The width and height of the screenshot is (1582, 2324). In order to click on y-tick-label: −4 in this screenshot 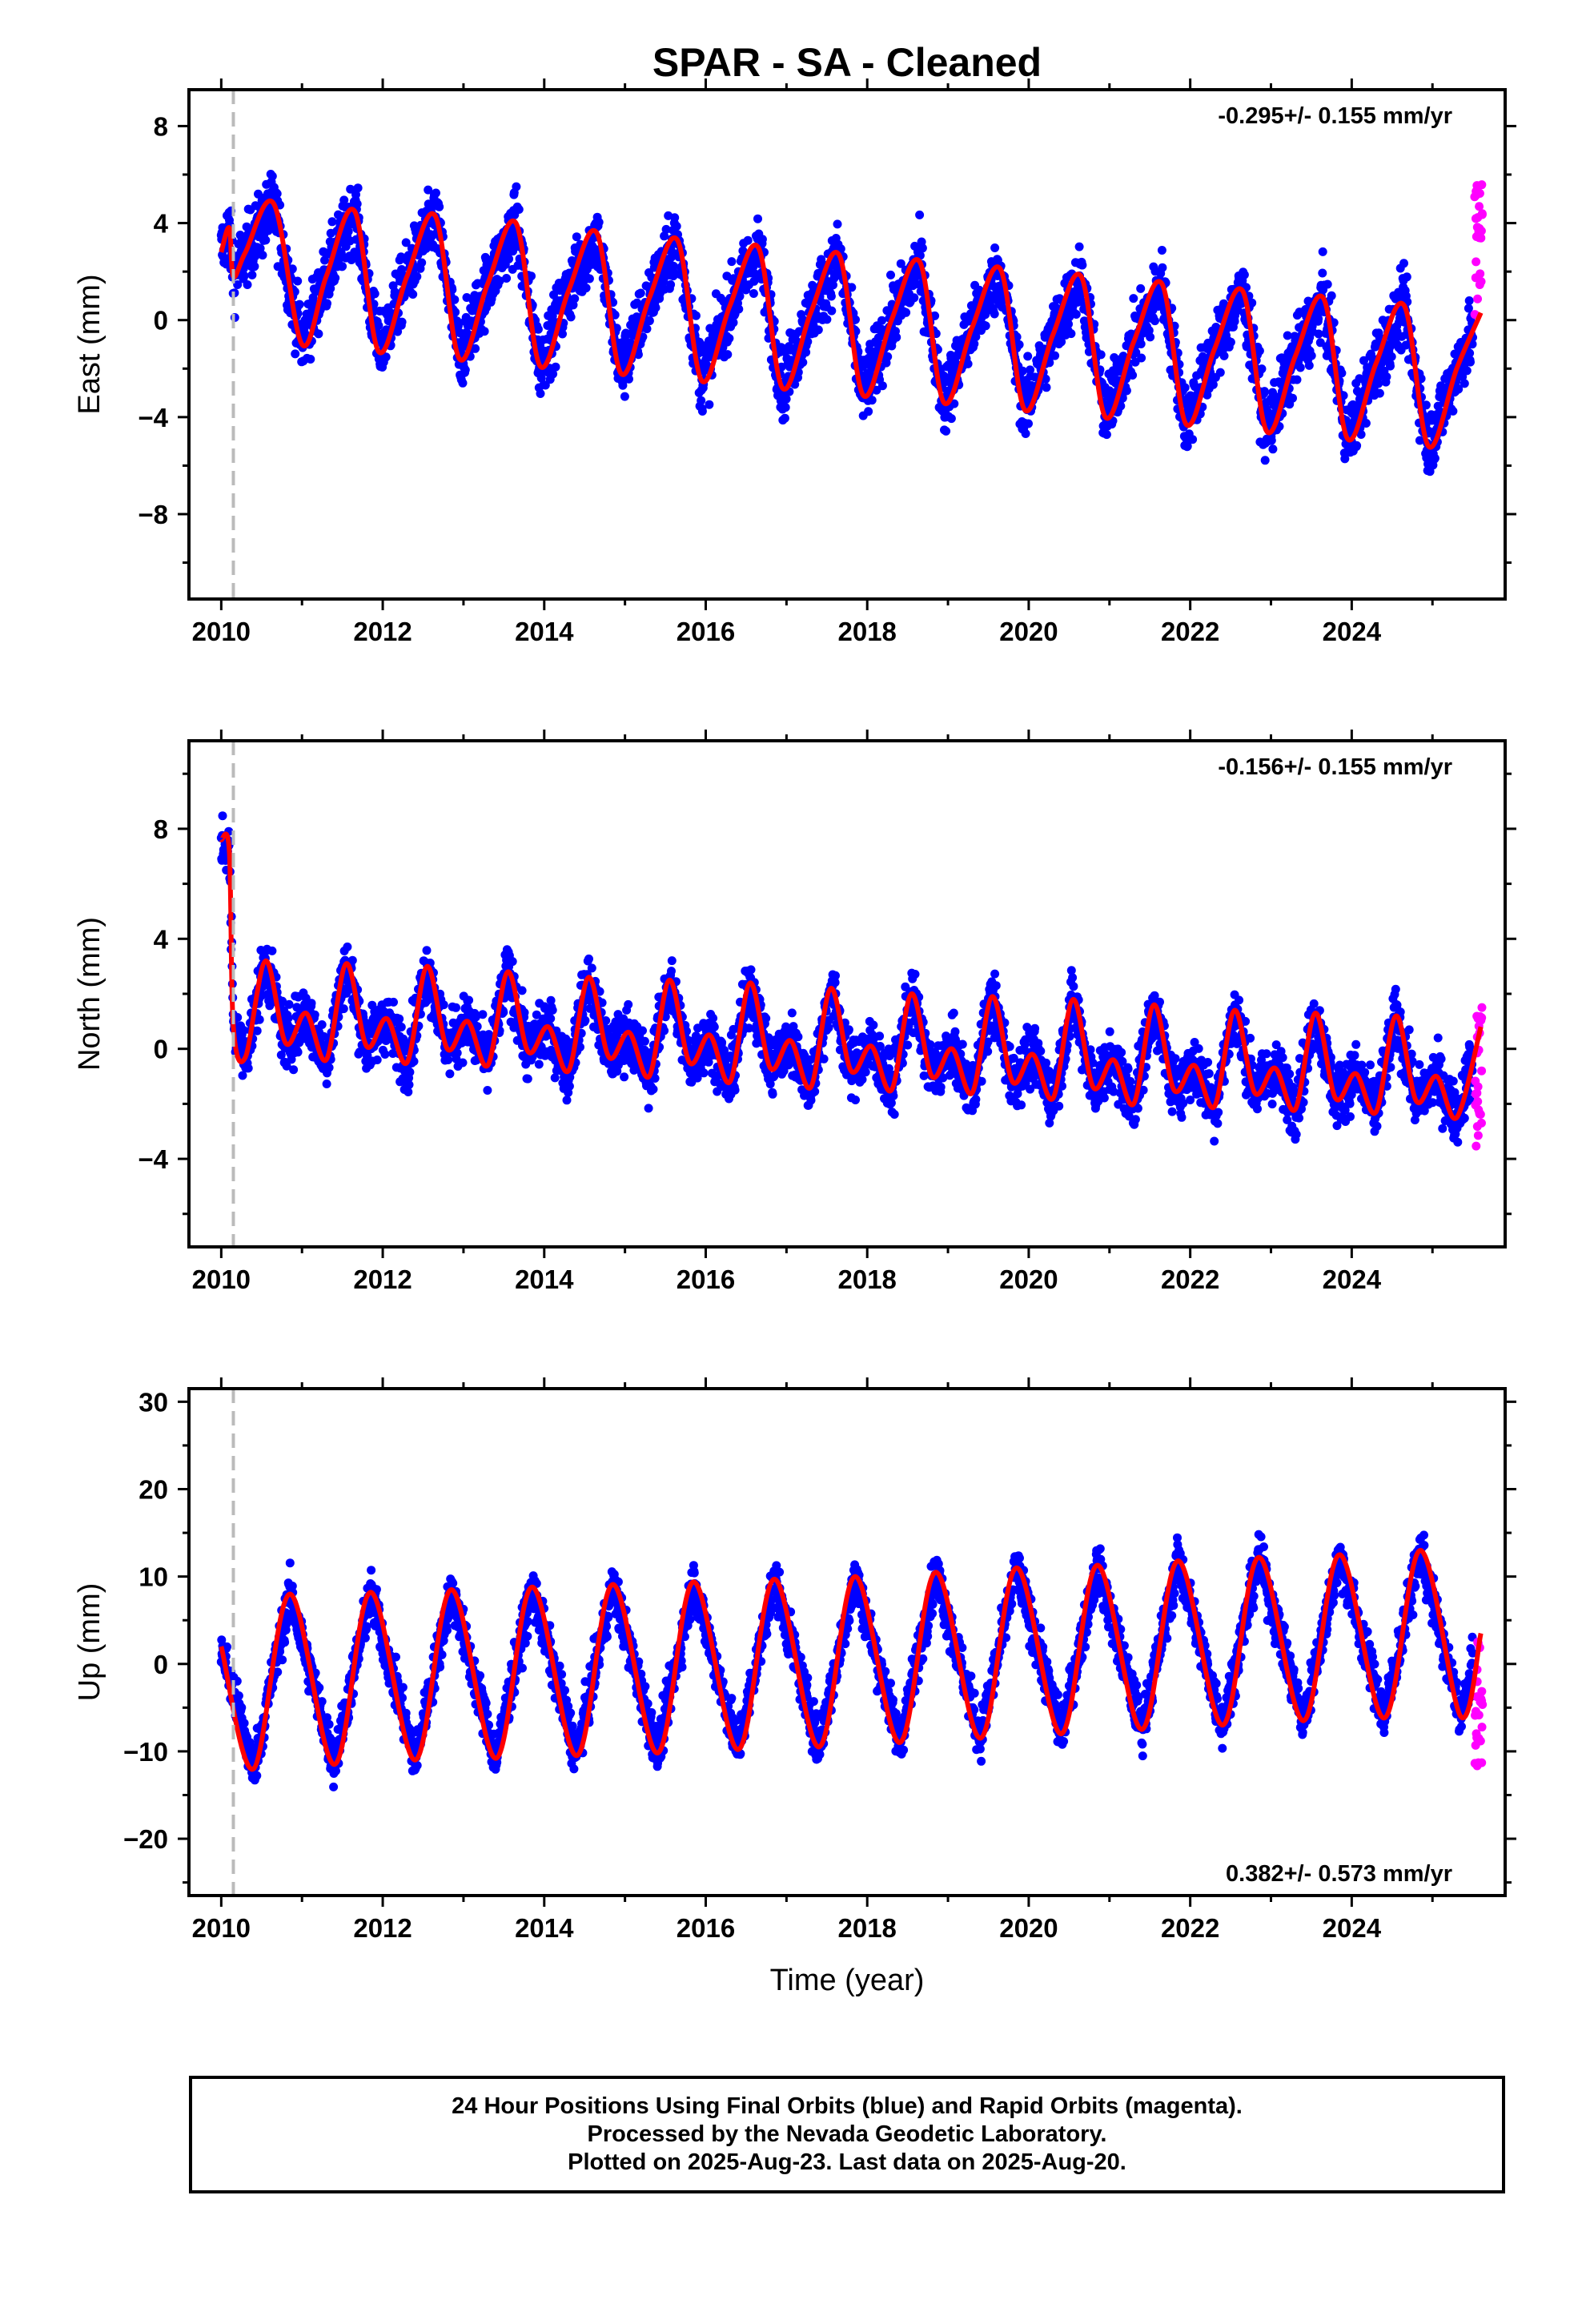, I will do `click(153, 417)`.